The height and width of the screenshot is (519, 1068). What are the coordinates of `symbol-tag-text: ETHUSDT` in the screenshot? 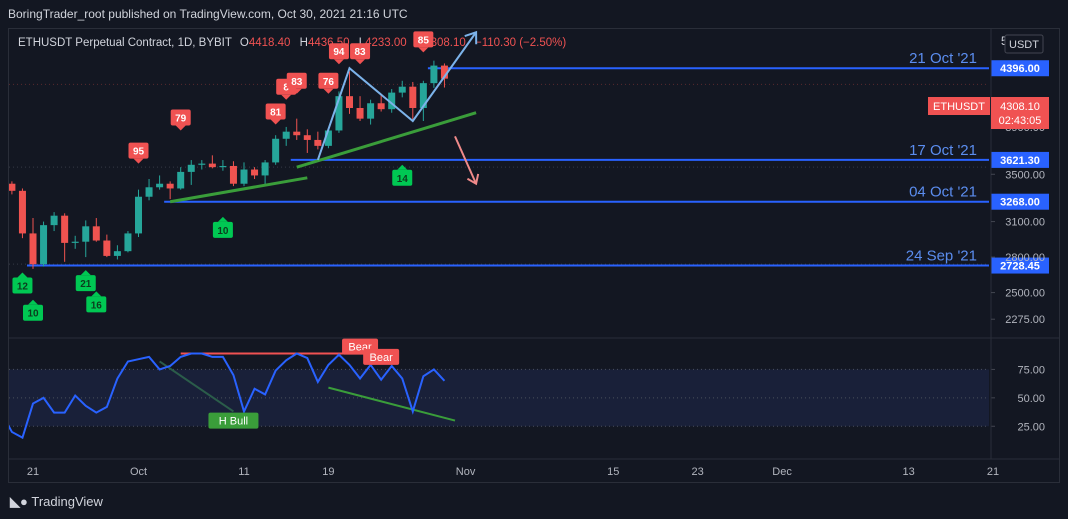 It's located at (959, 107).